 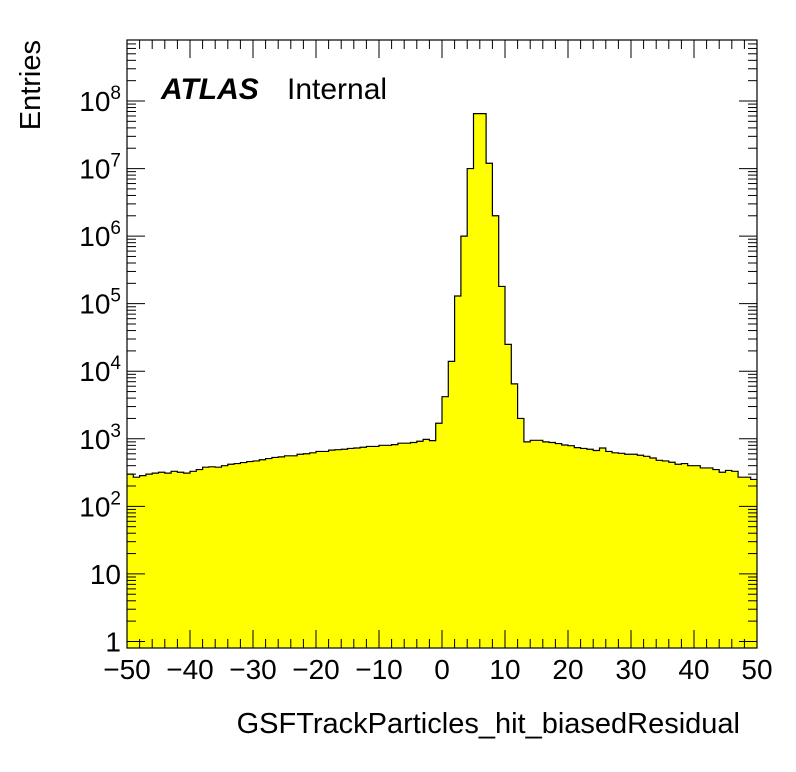 I want to click on y-tick-exponent: 8, so click(x=115, y=93).